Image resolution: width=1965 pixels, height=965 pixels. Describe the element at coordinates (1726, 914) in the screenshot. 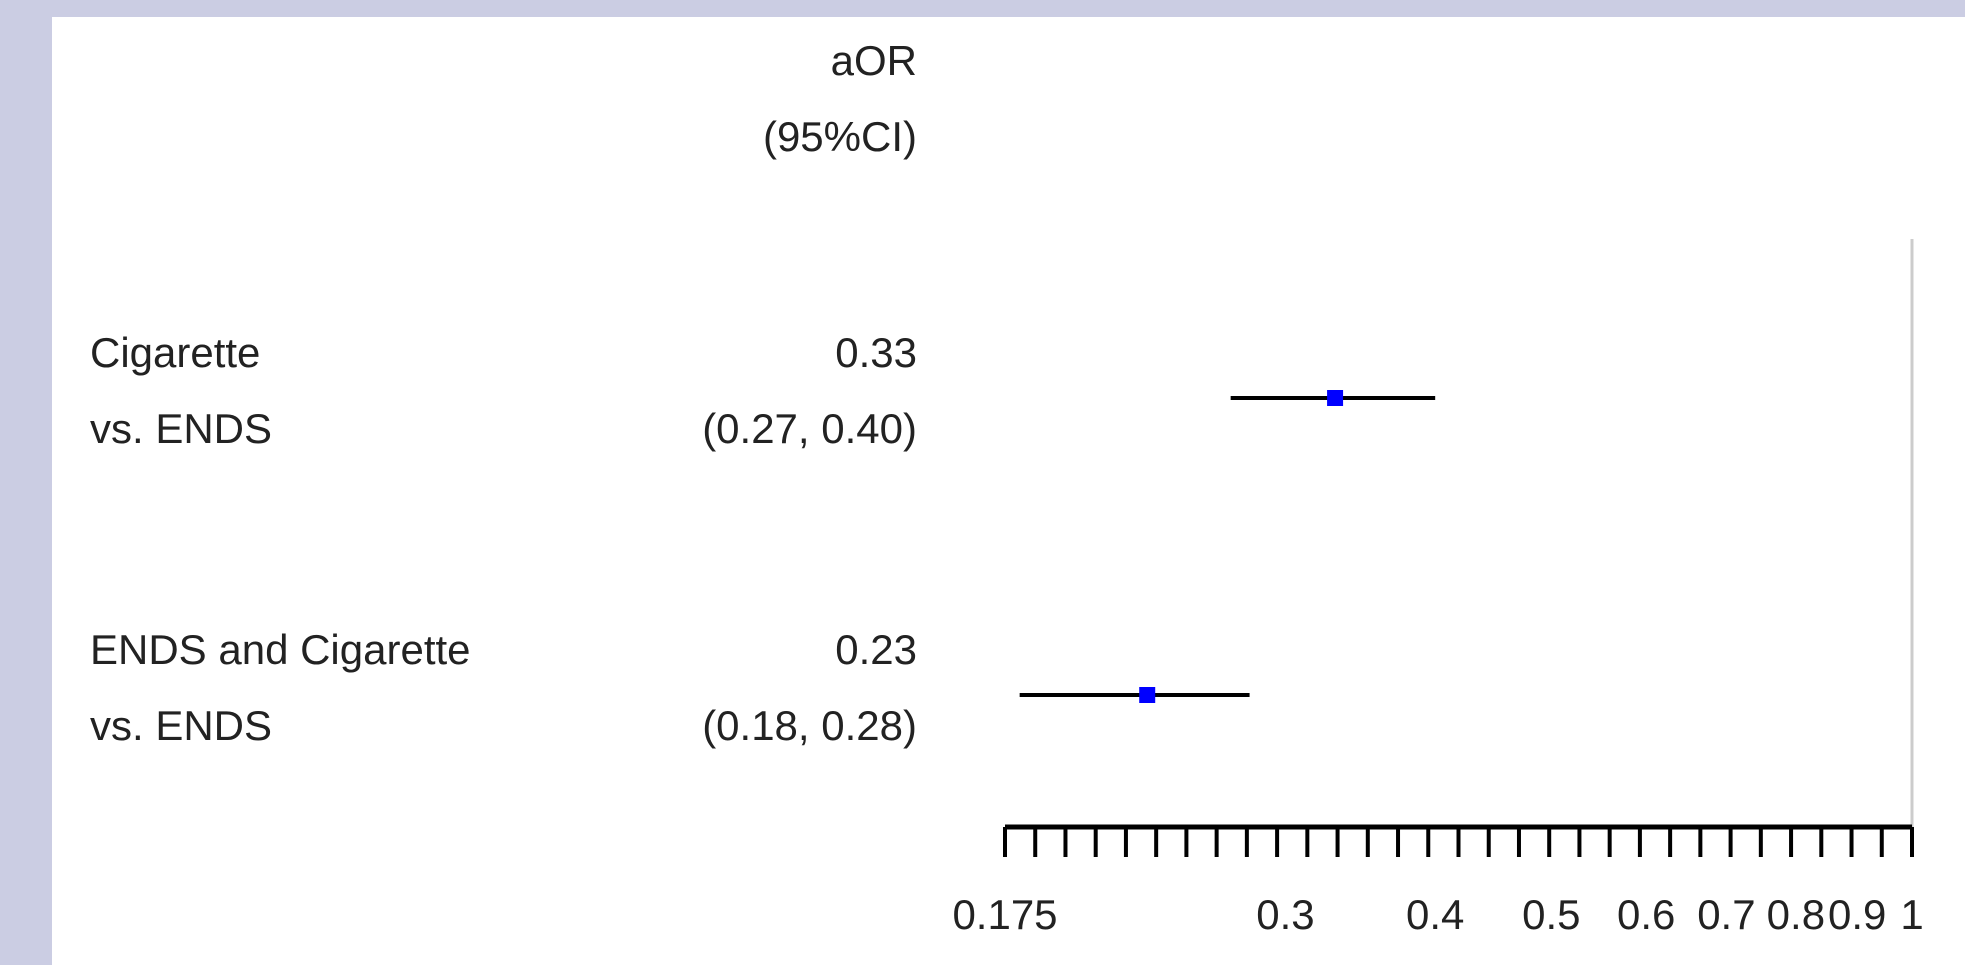

I see `x-tick-label: 0.7` at that location.